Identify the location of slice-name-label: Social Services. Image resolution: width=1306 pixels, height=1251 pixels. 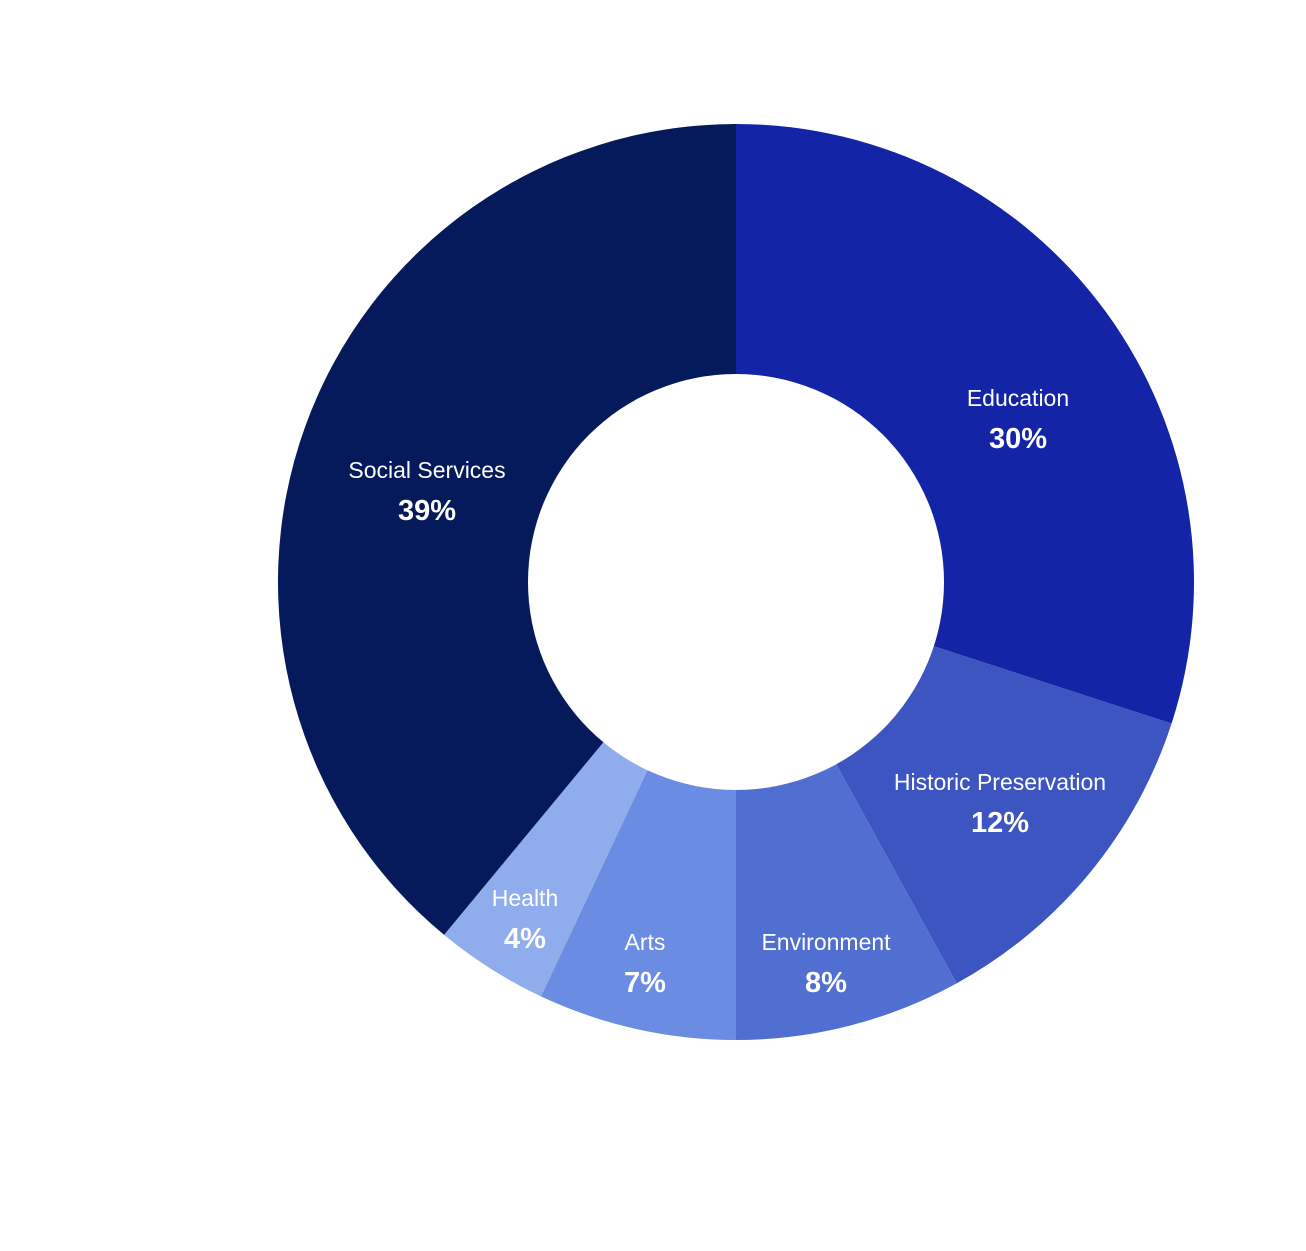
(426, 470).